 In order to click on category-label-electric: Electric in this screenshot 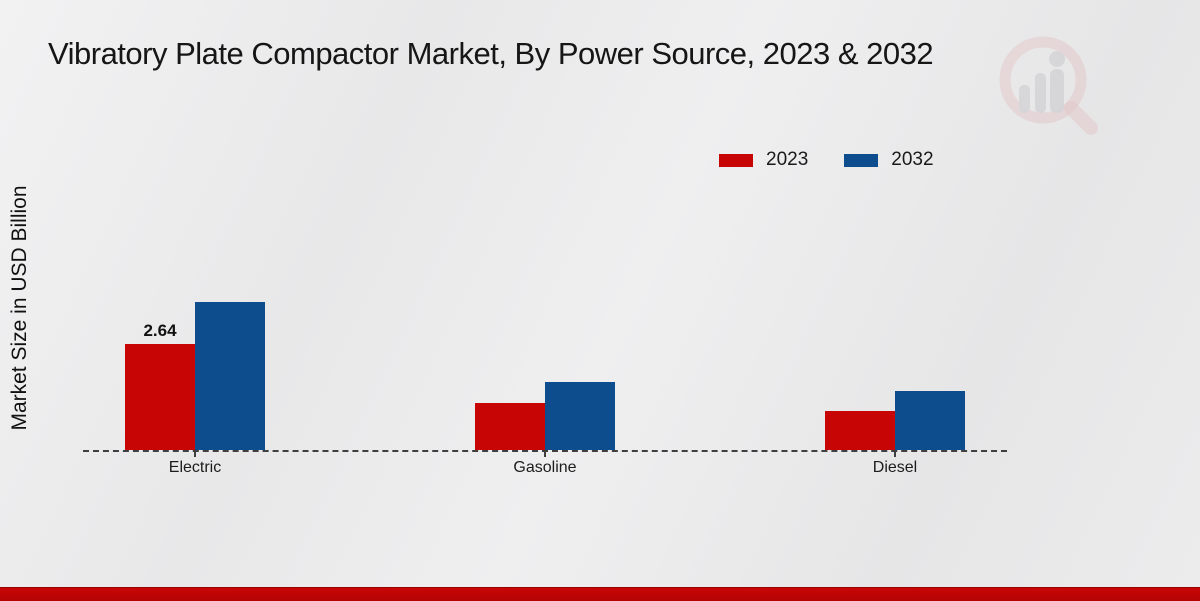, I will do `click(195, 467)`.